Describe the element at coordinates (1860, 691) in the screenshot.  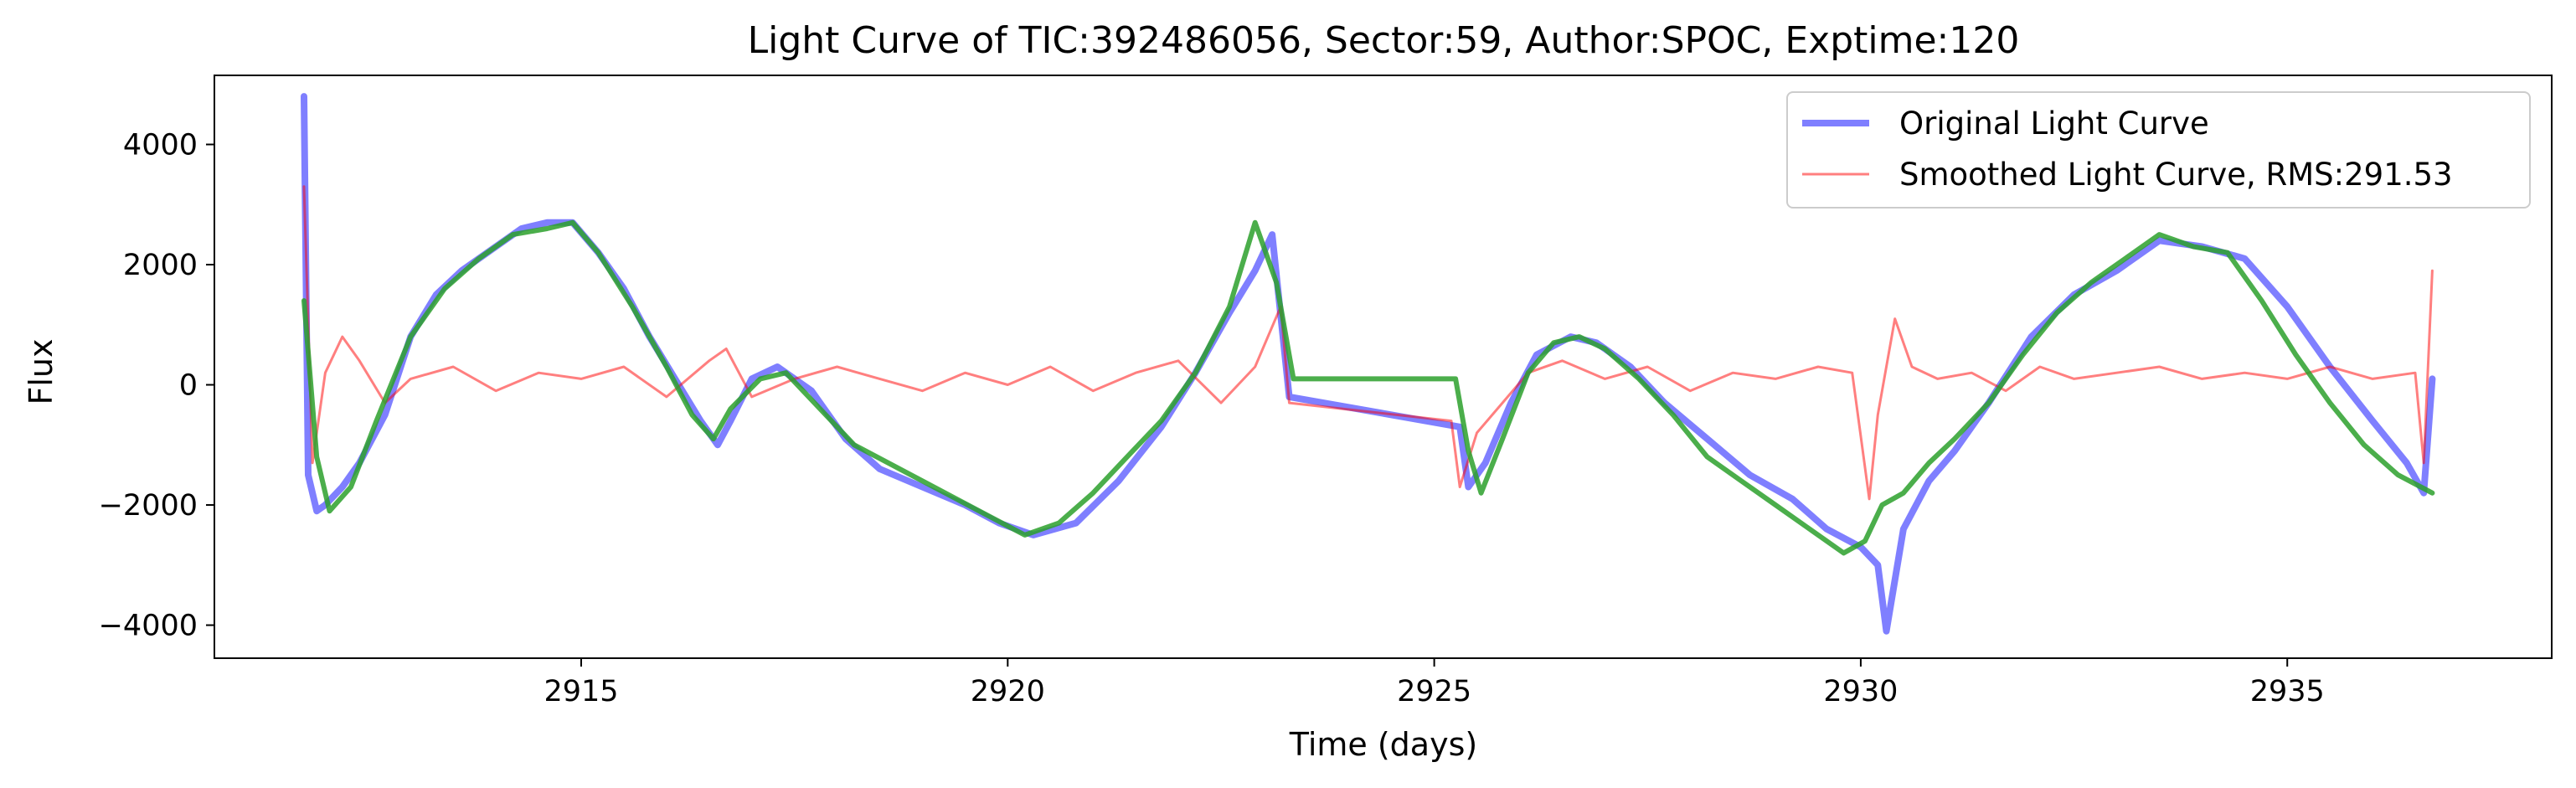
I see `x-tick-label: 2930` at that location.